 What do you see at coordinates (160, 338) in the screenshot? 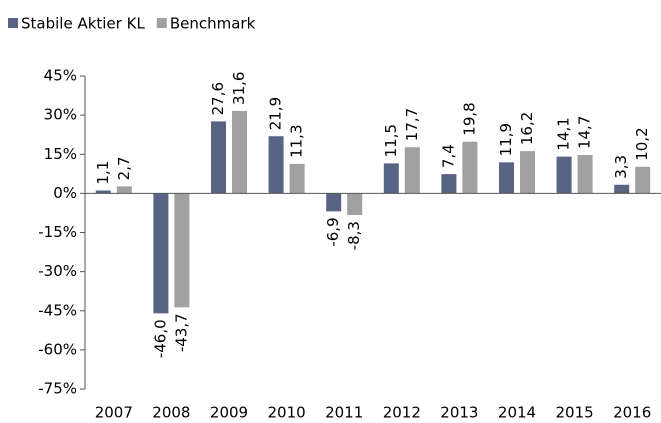
I see `value-label: -46,0` at bounding box center [160, 338].